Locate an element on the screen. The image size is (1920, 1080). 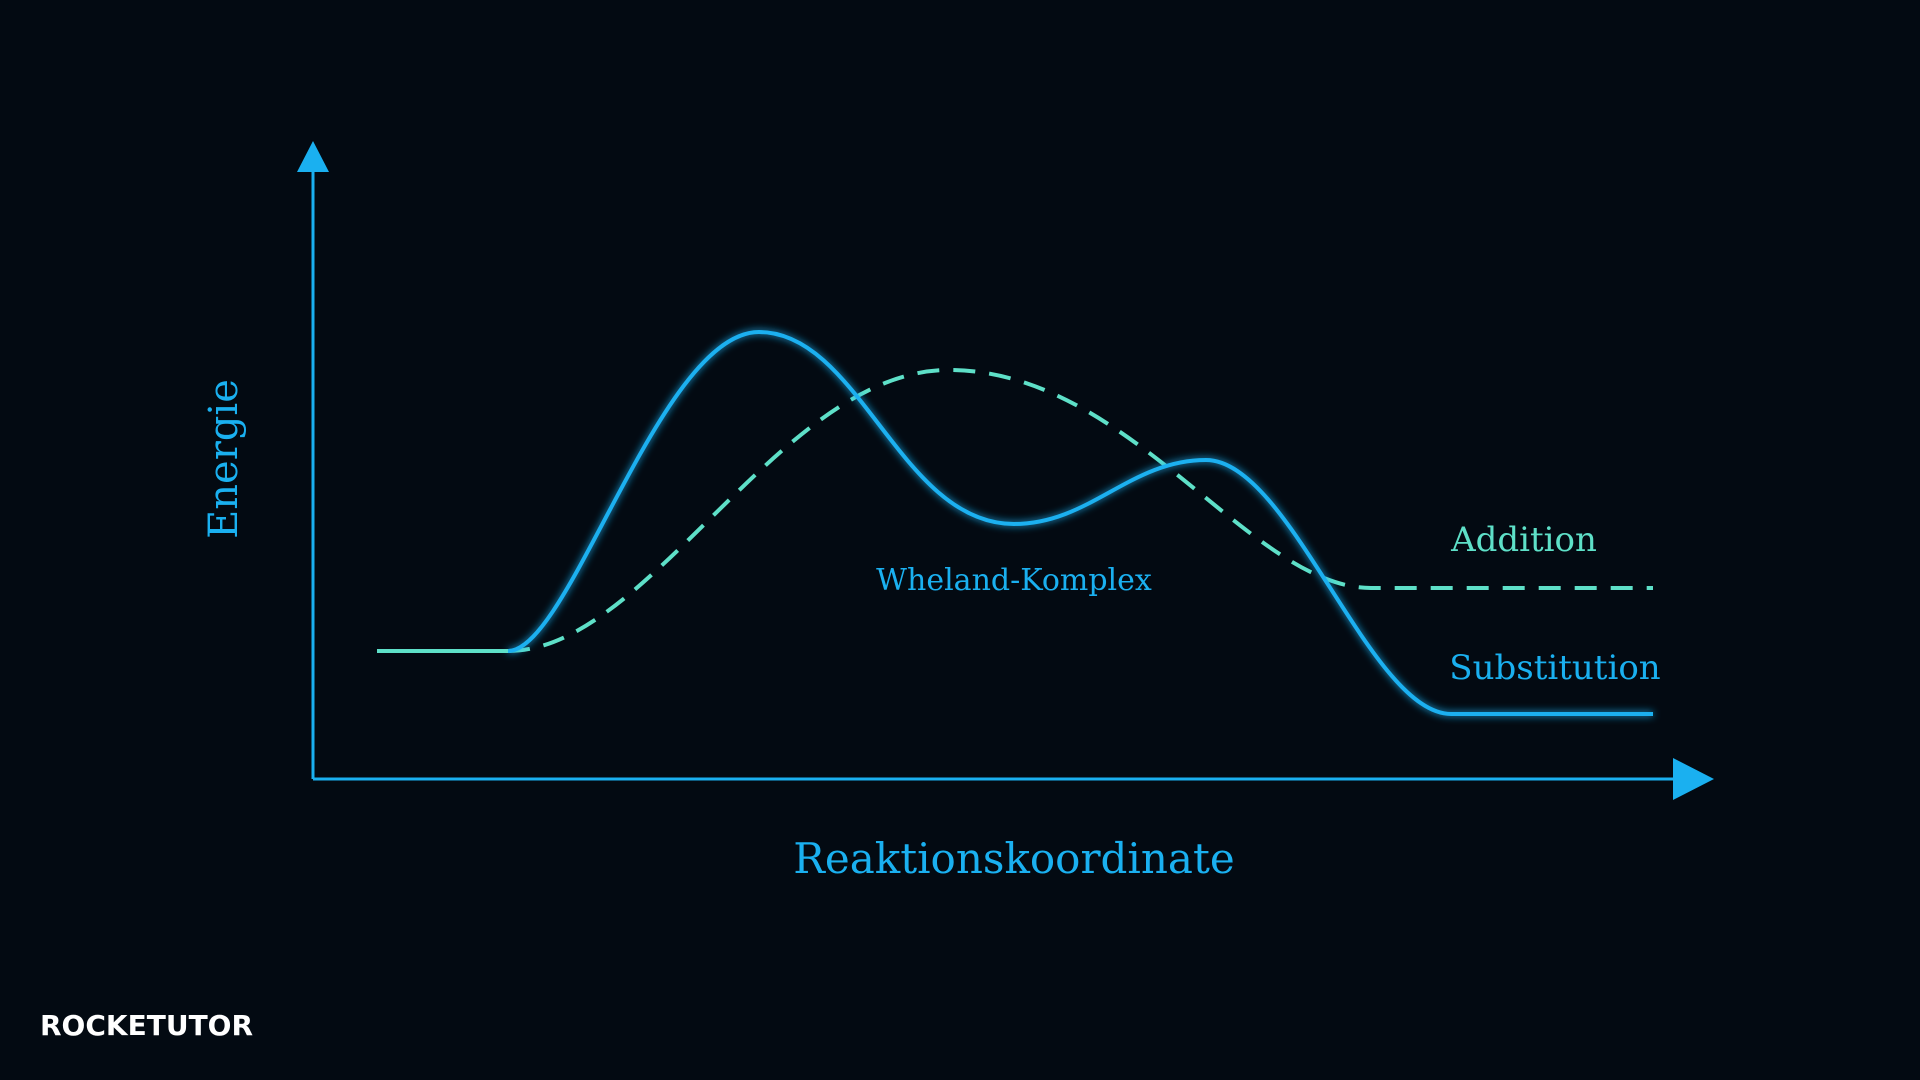
substitution-label: Substitution is located at coordinates (1554, 668).